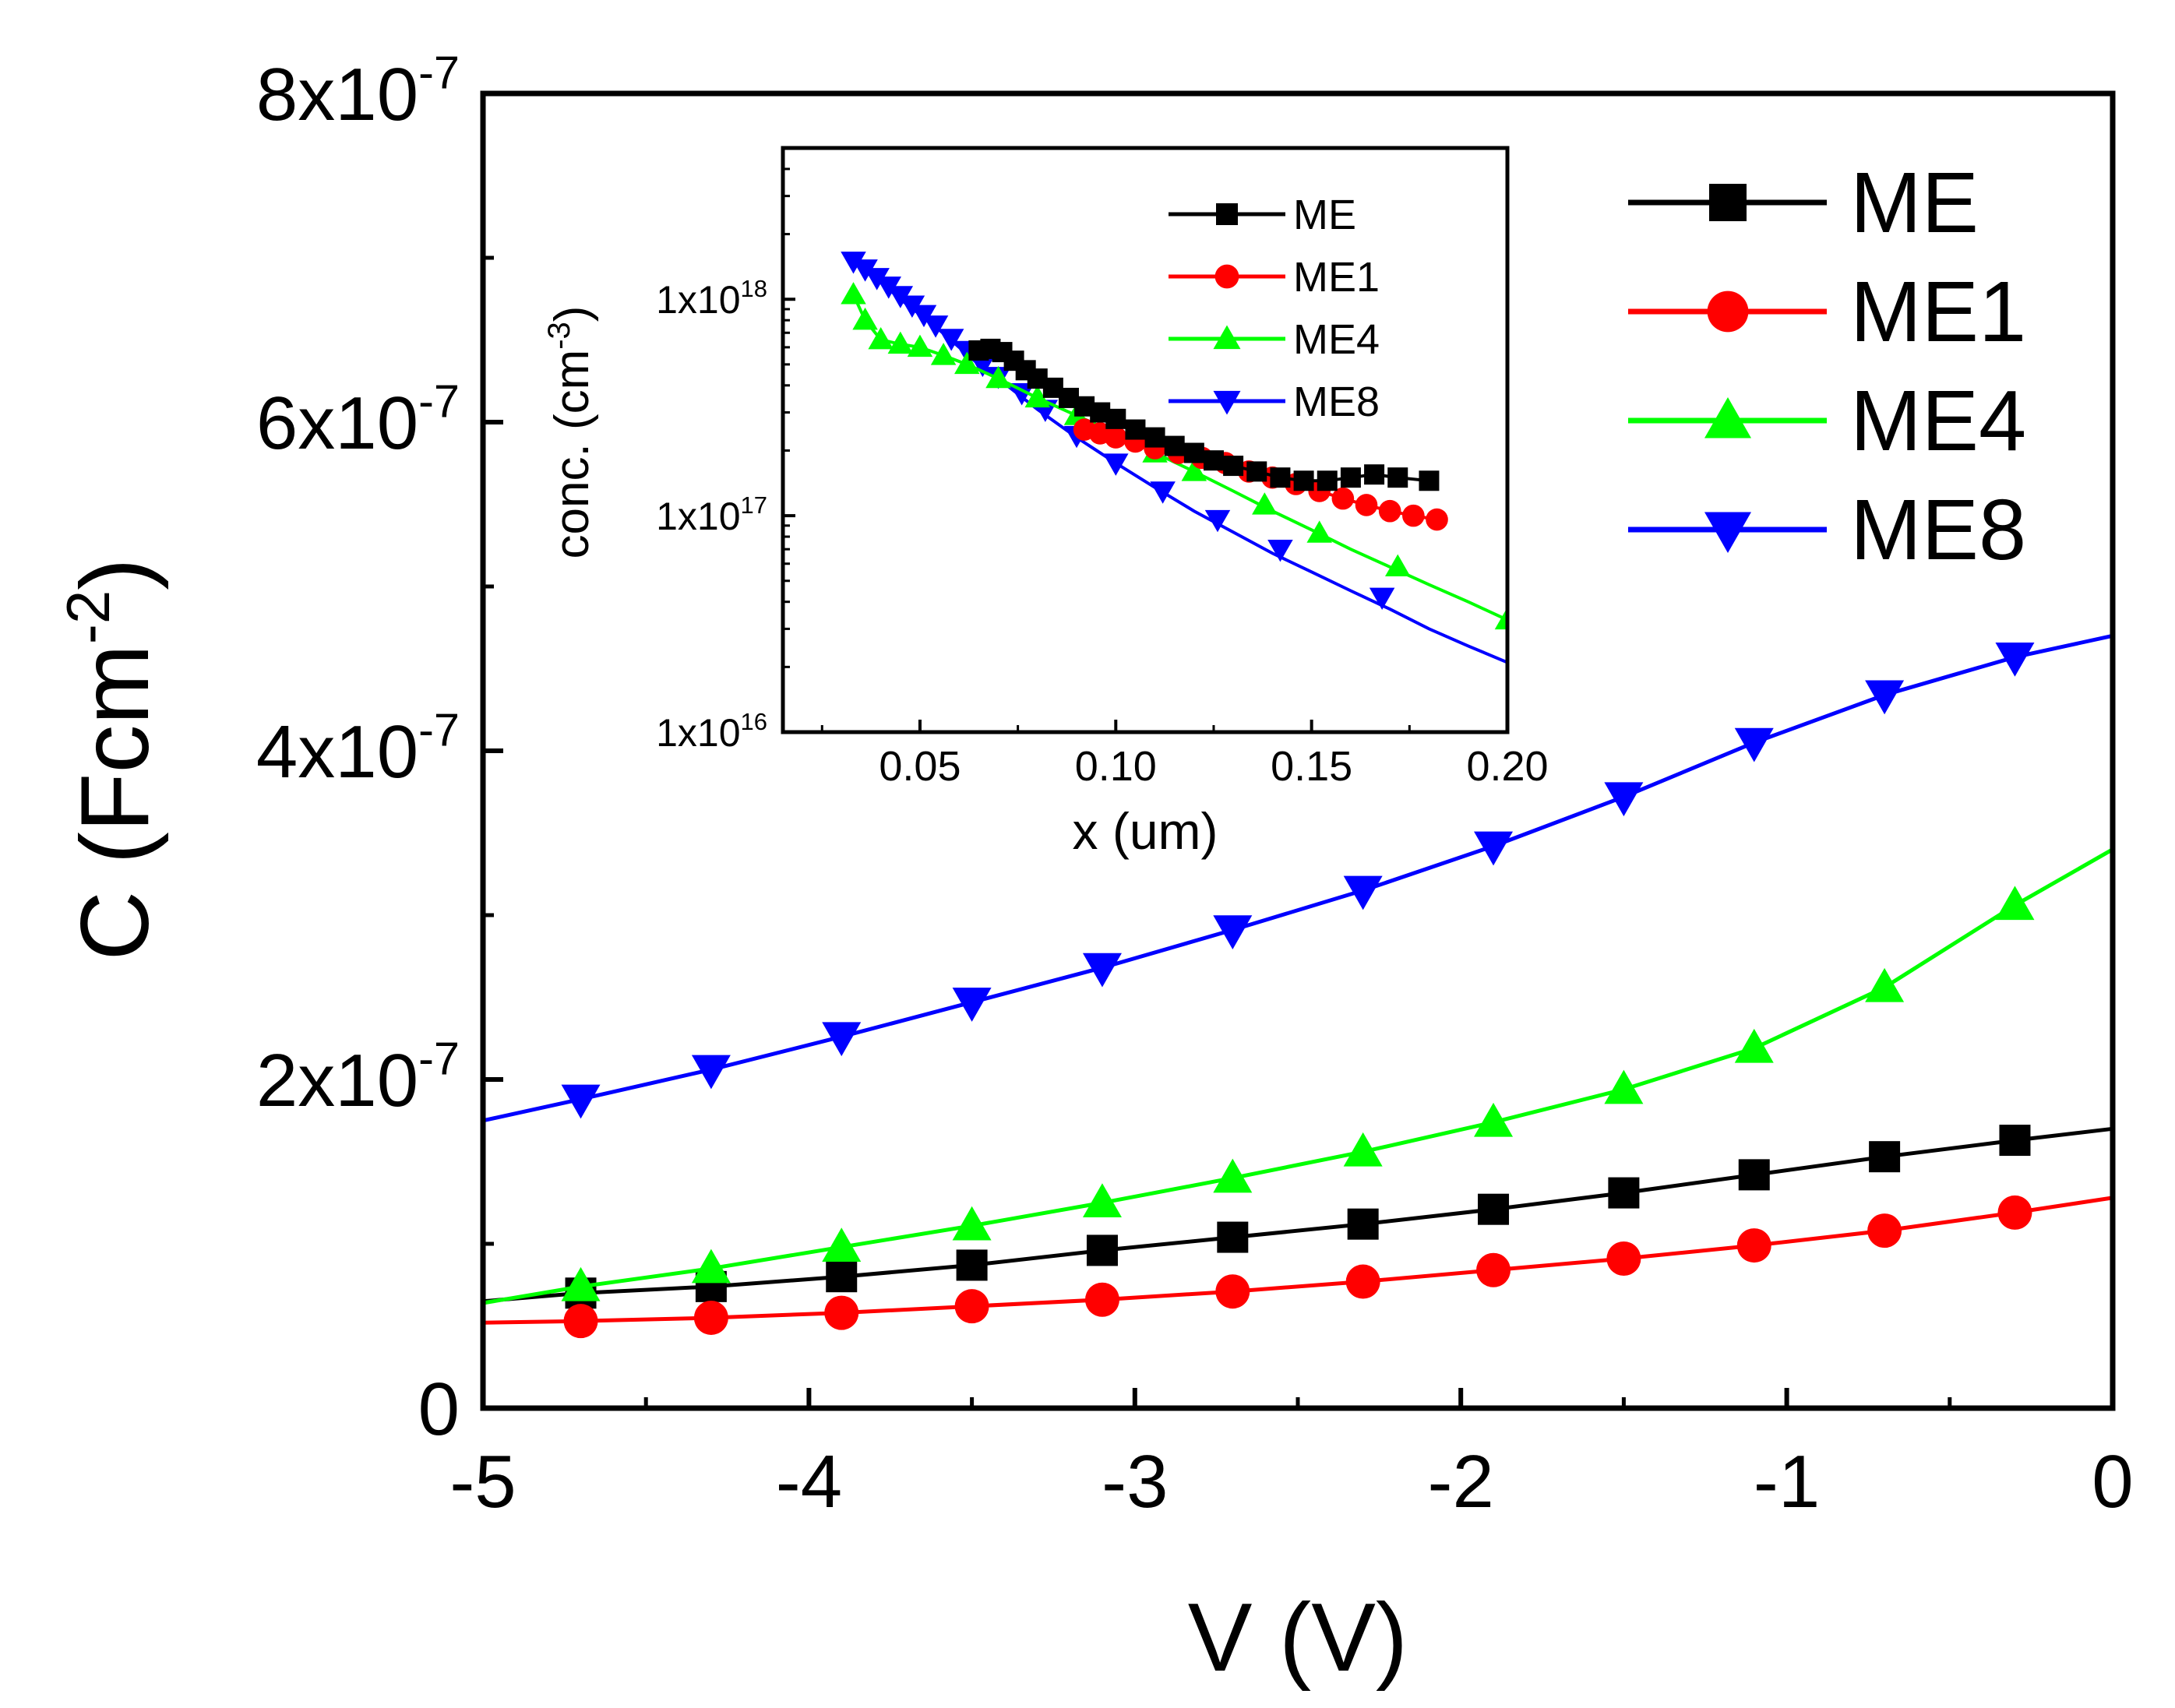 This screenshot has width=2175, height=1708. What do you see at coordinates (358, 91) in the screenshot?
I see `main-y-tick-label: 8x10⁻⁷` at bounding box center [358, 91].